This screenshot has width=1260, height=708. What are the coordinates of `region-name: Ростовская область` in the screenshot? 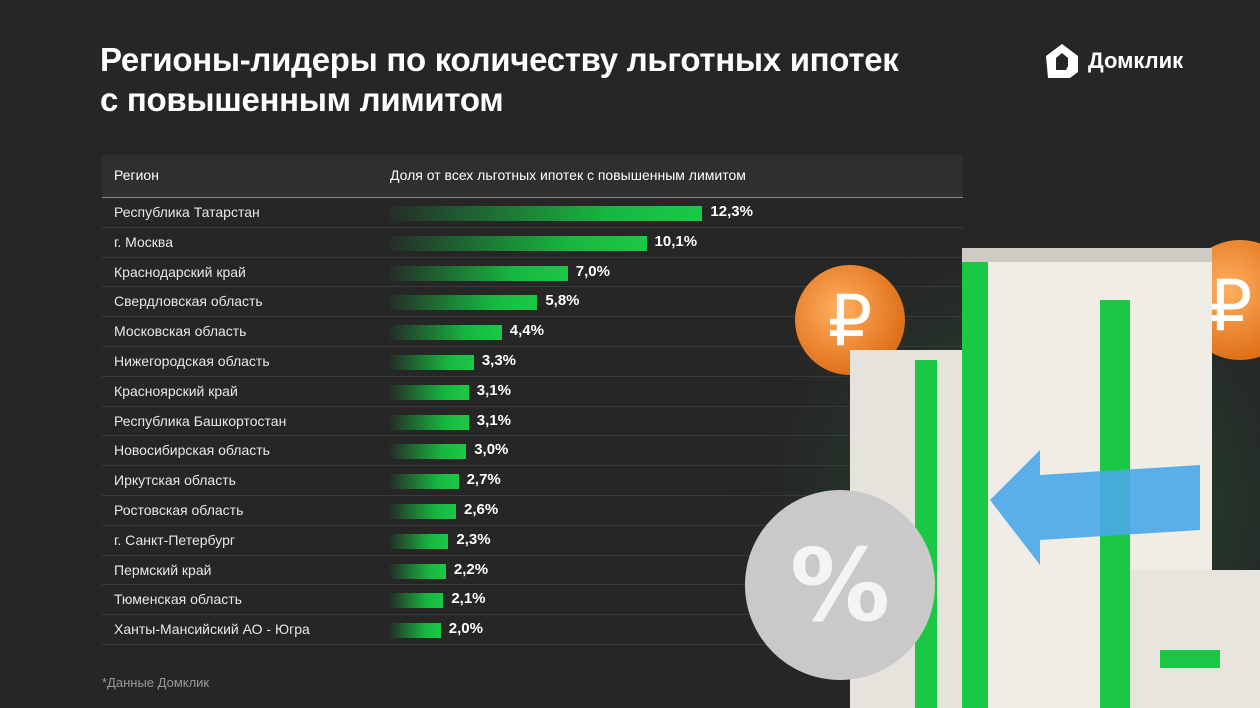 It's located at (179, 509).